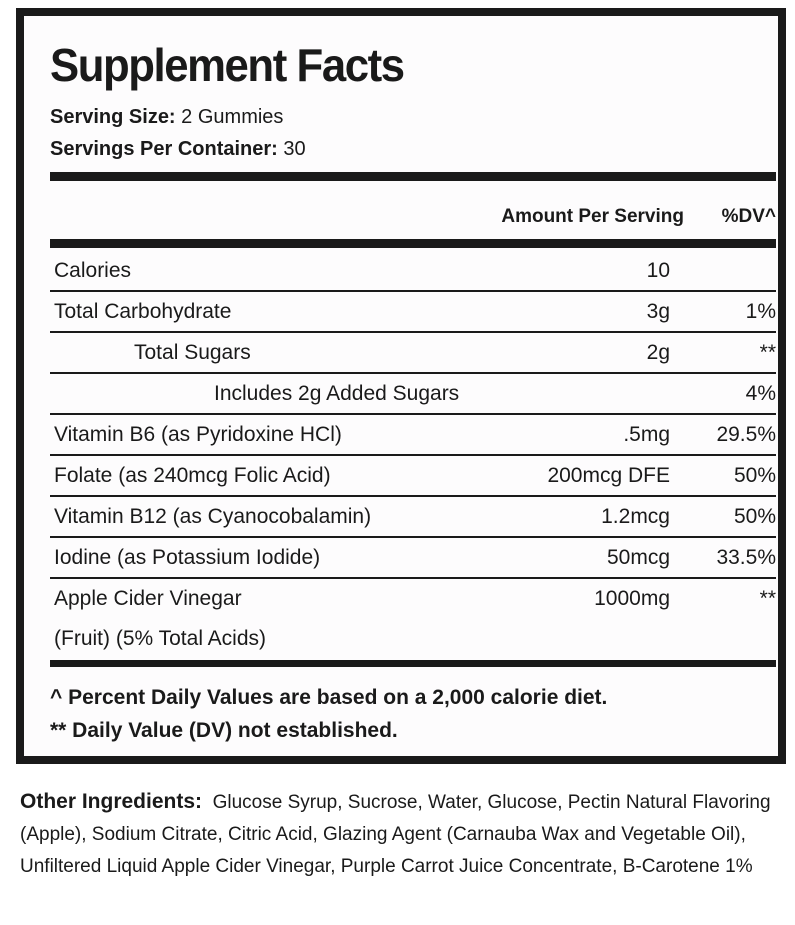 Image resolution: width=795 pixels, height=925 pixels. I want to click on table-row: Total Sugars 2g **, so click(413, 353).